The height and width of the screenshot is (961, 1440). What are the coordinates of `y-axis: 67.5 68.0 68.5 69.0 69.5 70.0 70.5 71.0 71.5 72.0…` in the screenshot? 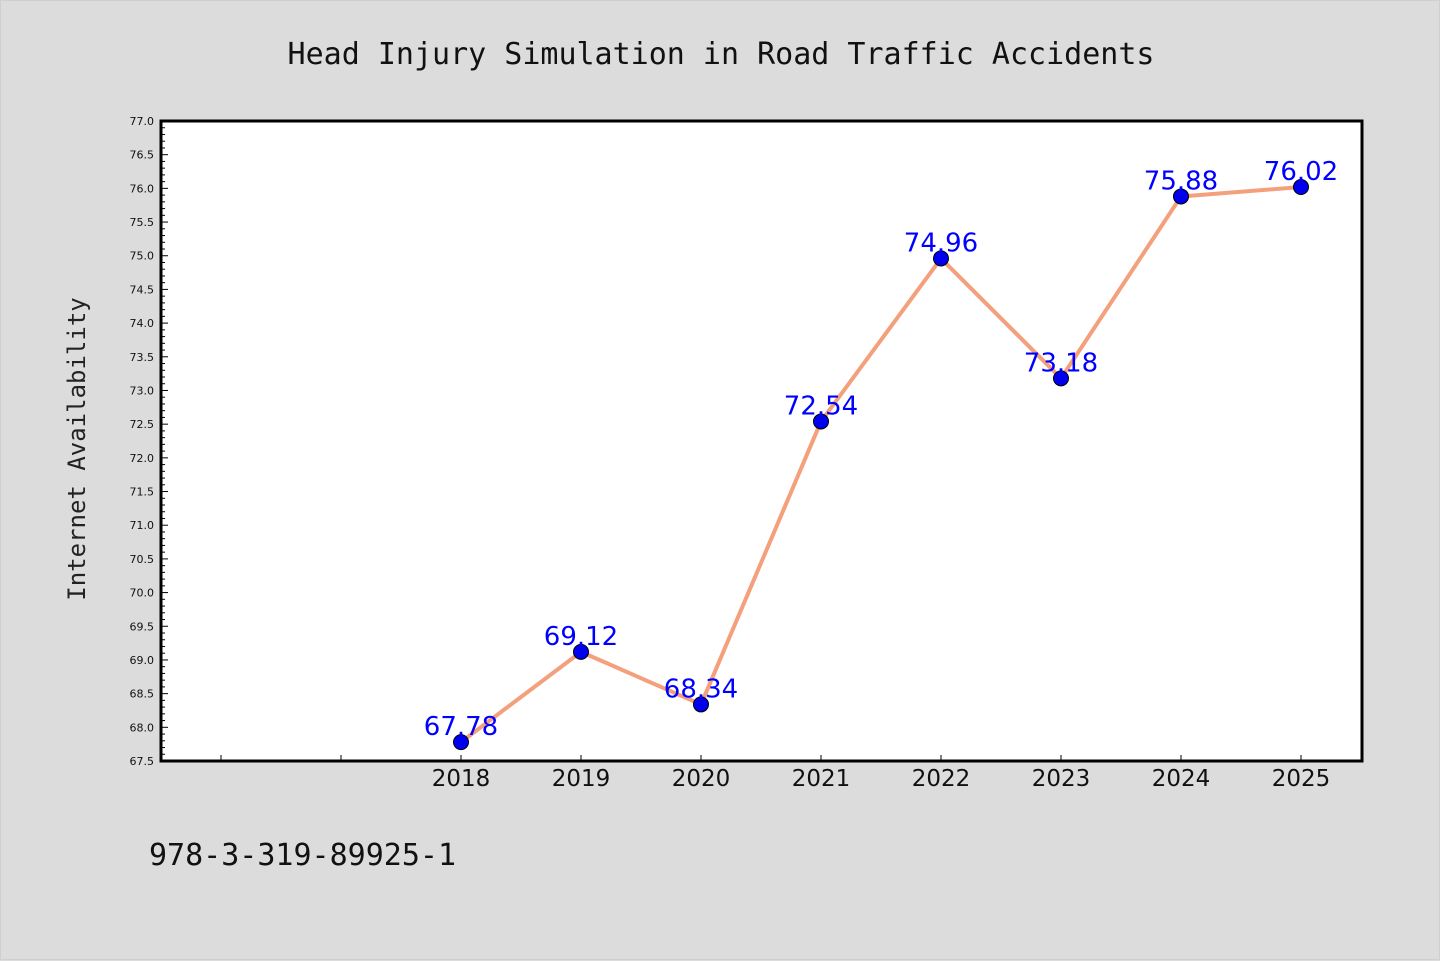 It's located at (149, 441).